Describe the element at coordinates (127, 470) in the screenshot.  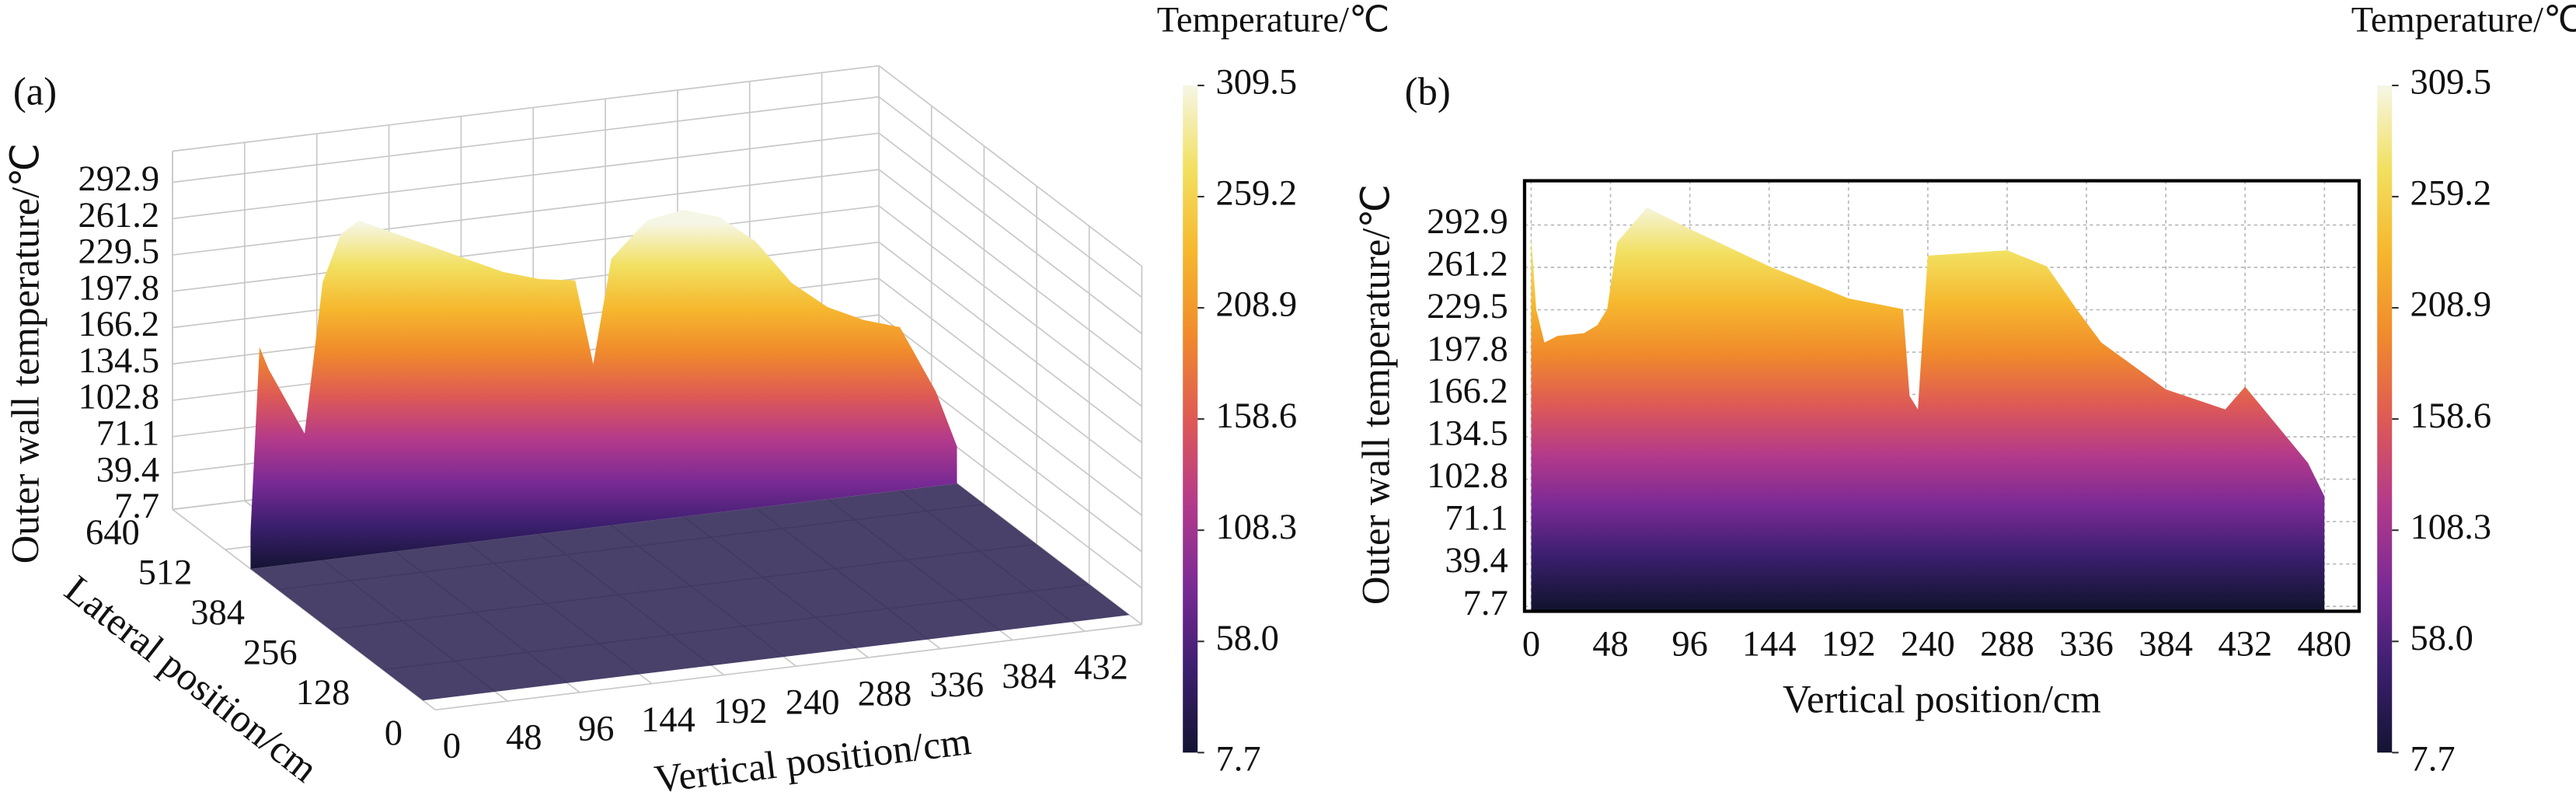
I see `z-tick-label: 39.4` at that location.